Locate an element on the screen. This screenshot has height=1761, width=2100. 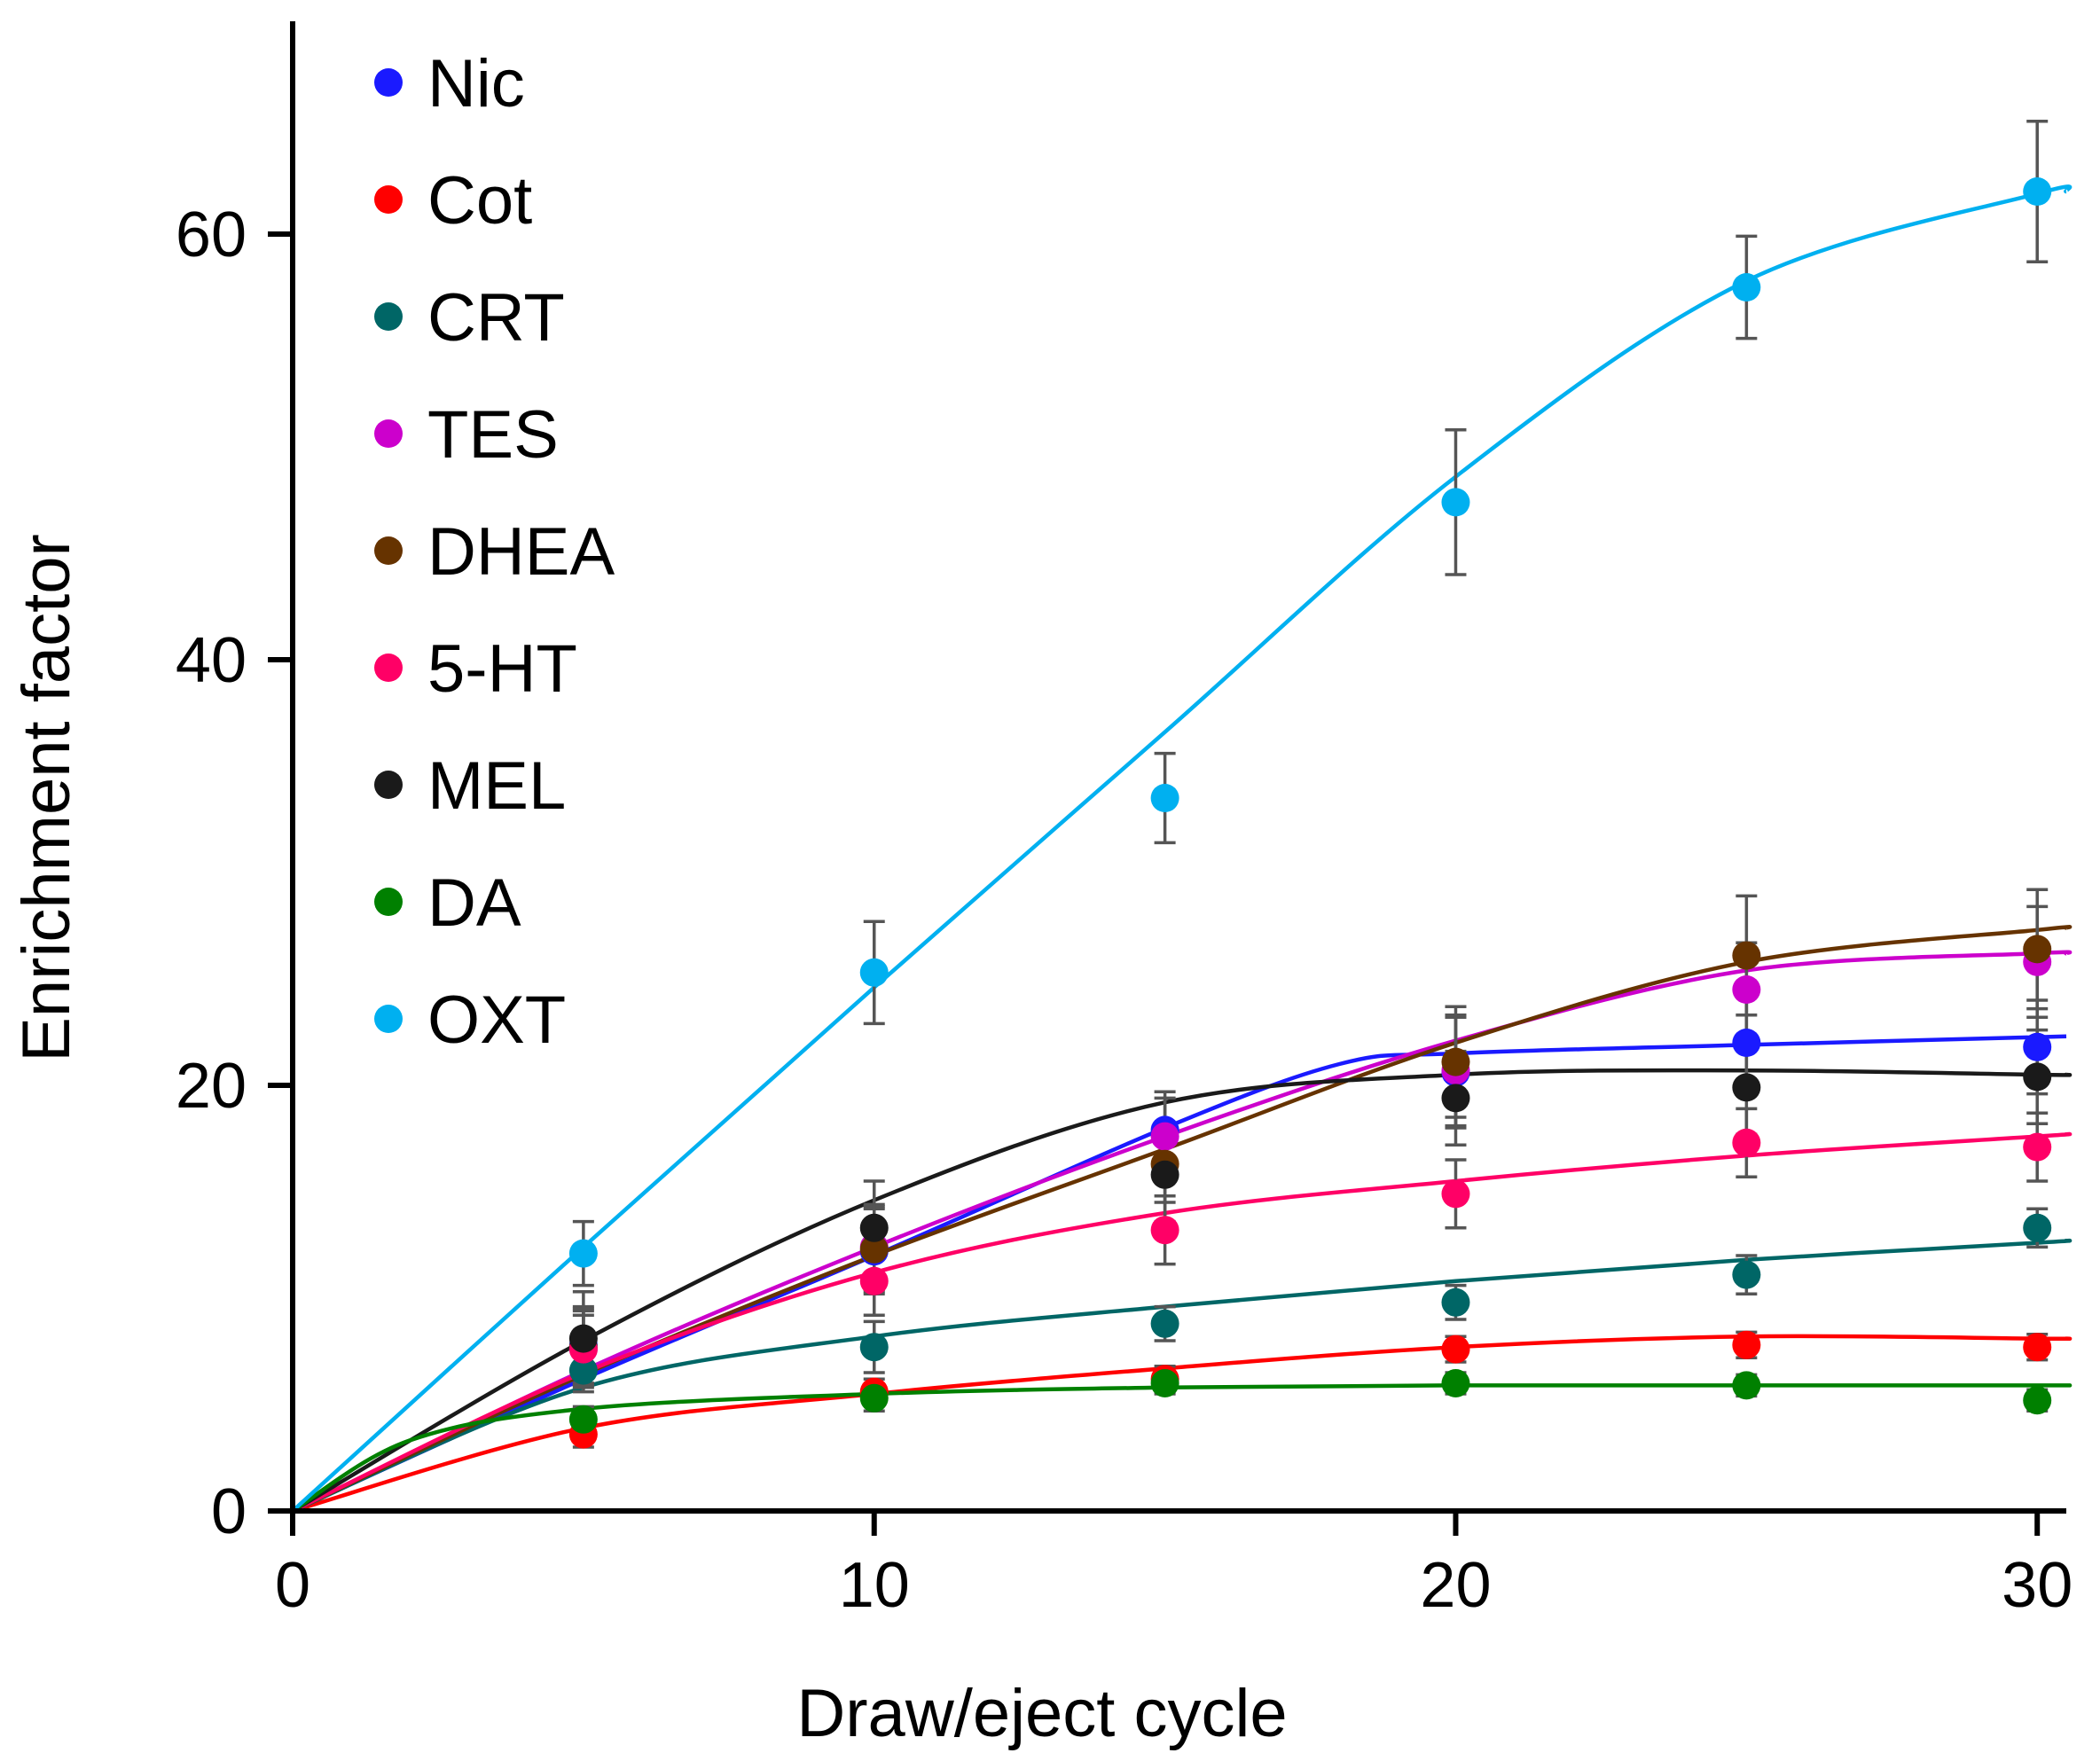
legend-item-5-ht: 5-HT is located at coordinates (475, 669).